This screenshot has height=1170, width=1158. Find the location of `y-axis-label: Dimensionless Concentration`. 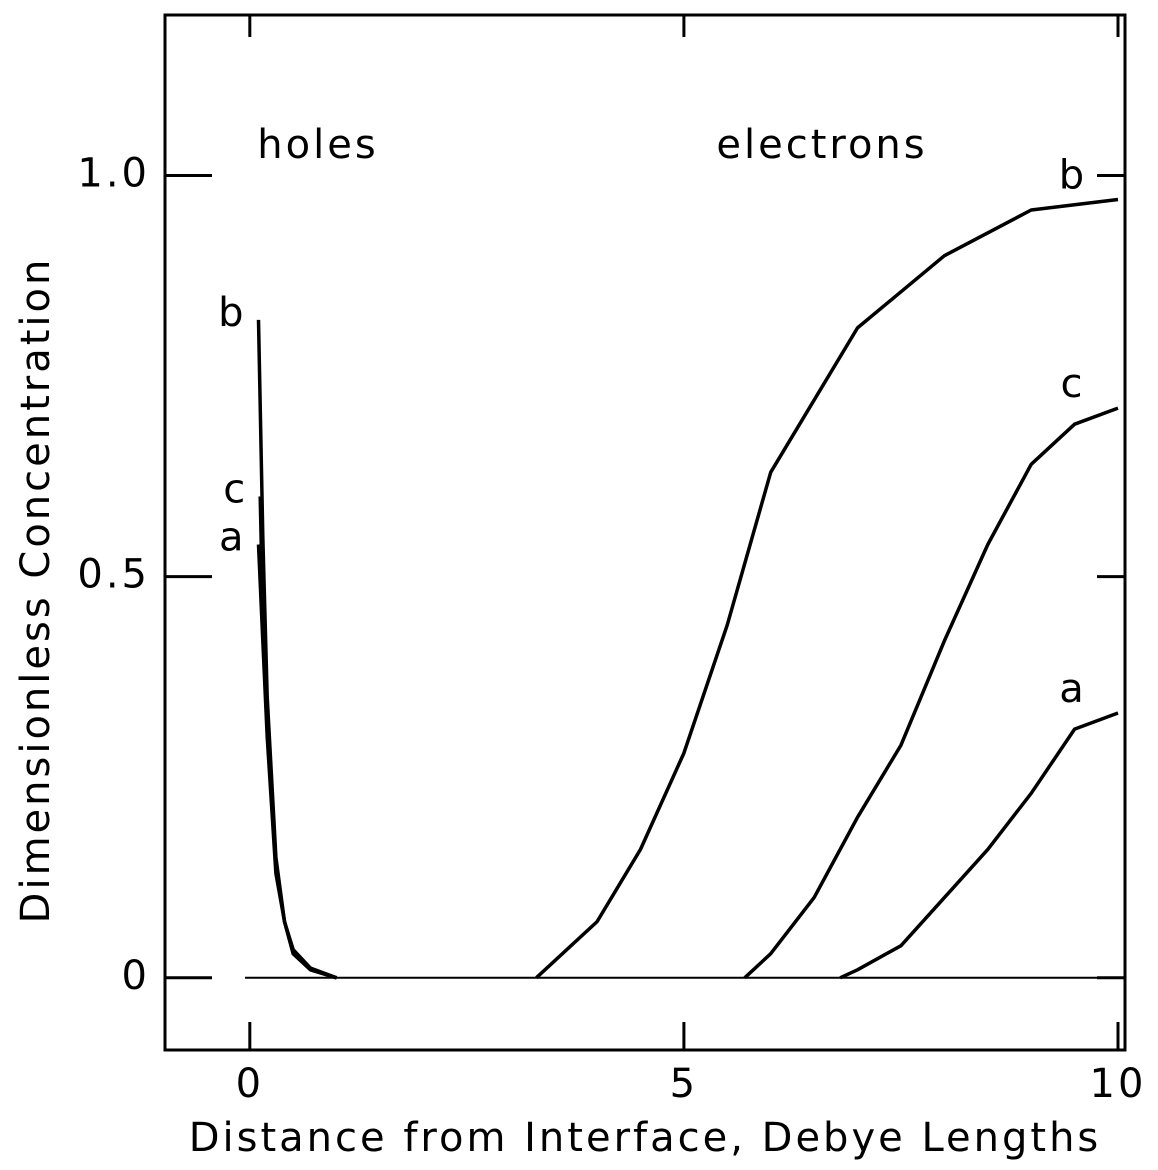

y-axis-label: Dimensionless Concentration is located at coordinates (36, 590).